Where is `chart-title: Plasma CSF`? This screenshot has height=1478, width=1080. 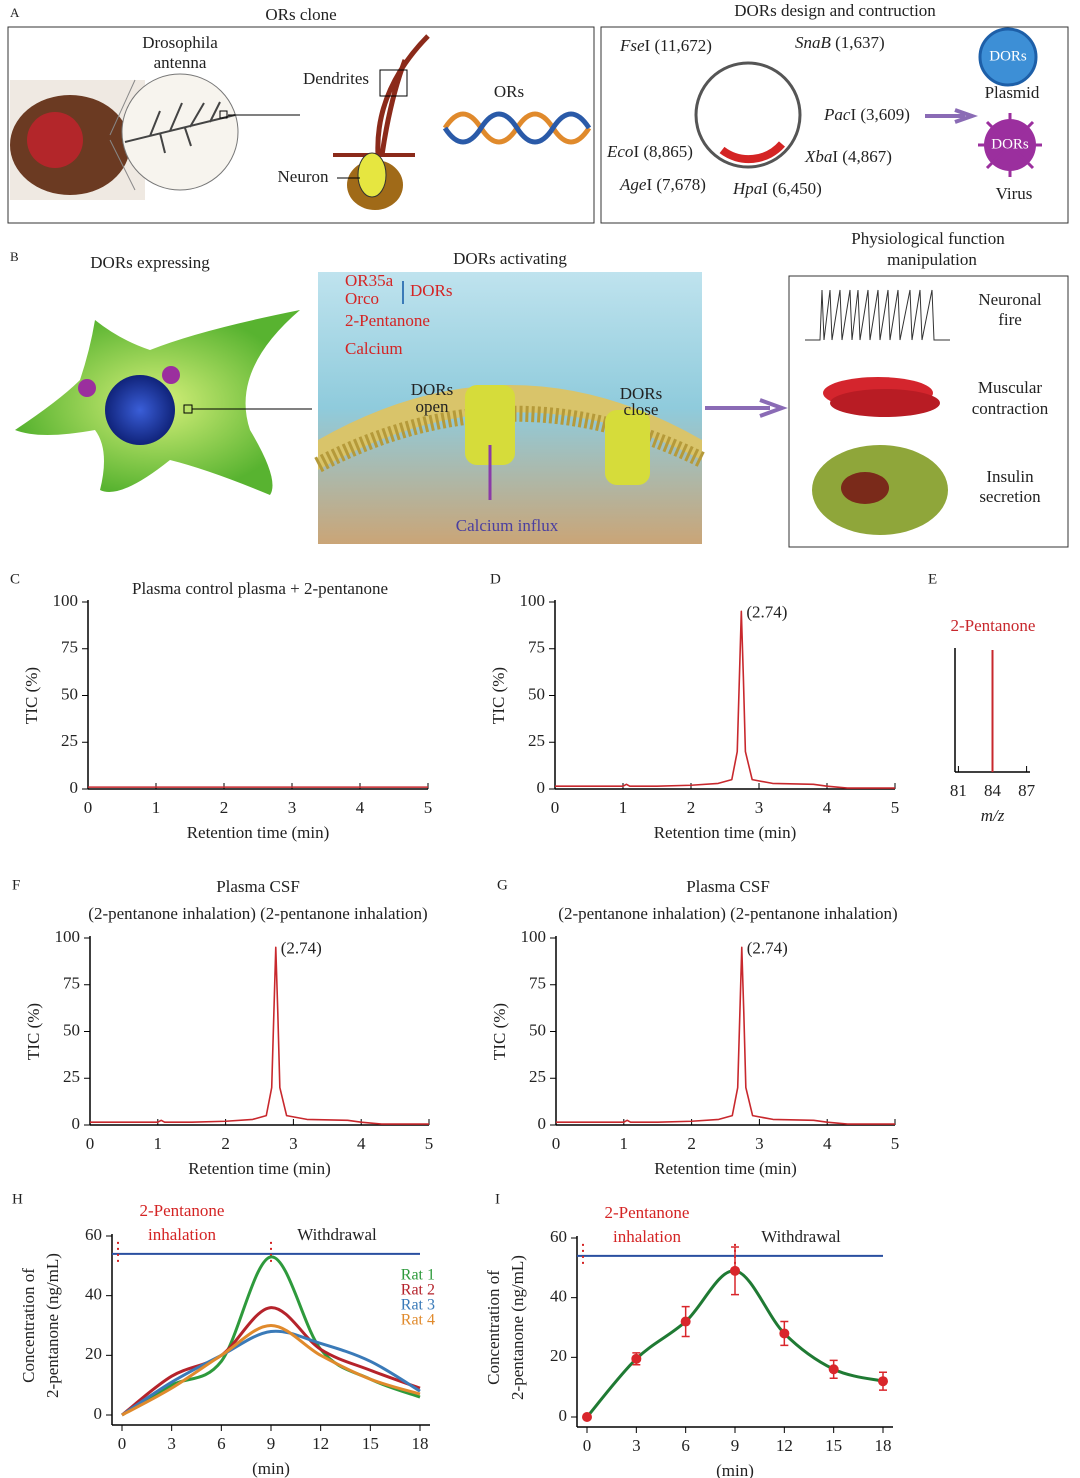 chart-title: Plasma CSF is located at coordinates (728, 886).